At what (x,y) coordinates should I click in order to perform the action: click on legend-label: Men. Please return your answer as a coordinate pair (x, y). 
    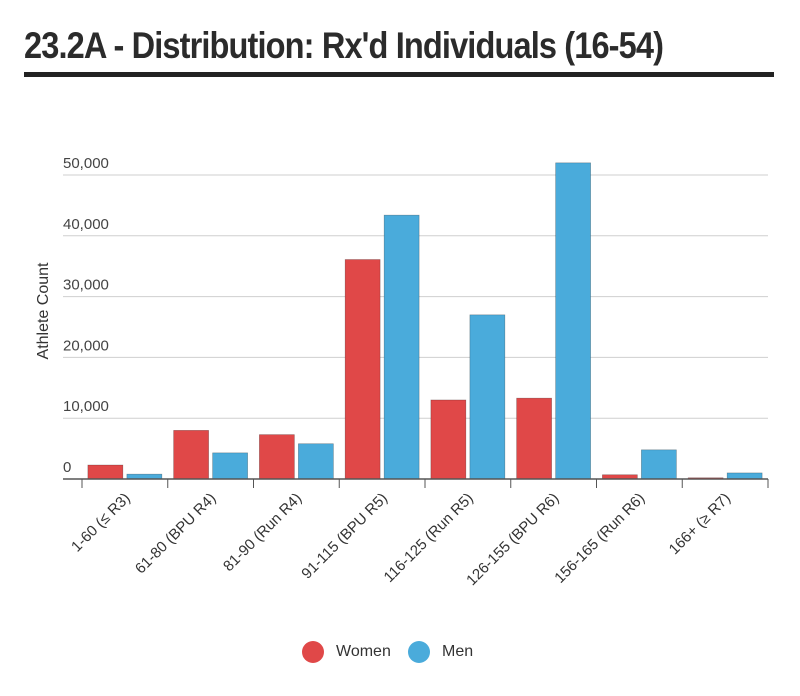
    Looking at the image, I should click on (458, 651).